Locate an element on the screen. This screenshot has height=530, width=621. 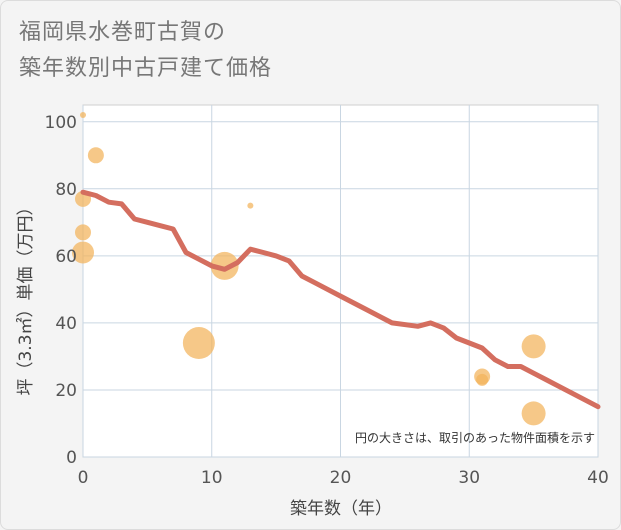
x-tick-label: 40 is located at coordinates (598, 478).